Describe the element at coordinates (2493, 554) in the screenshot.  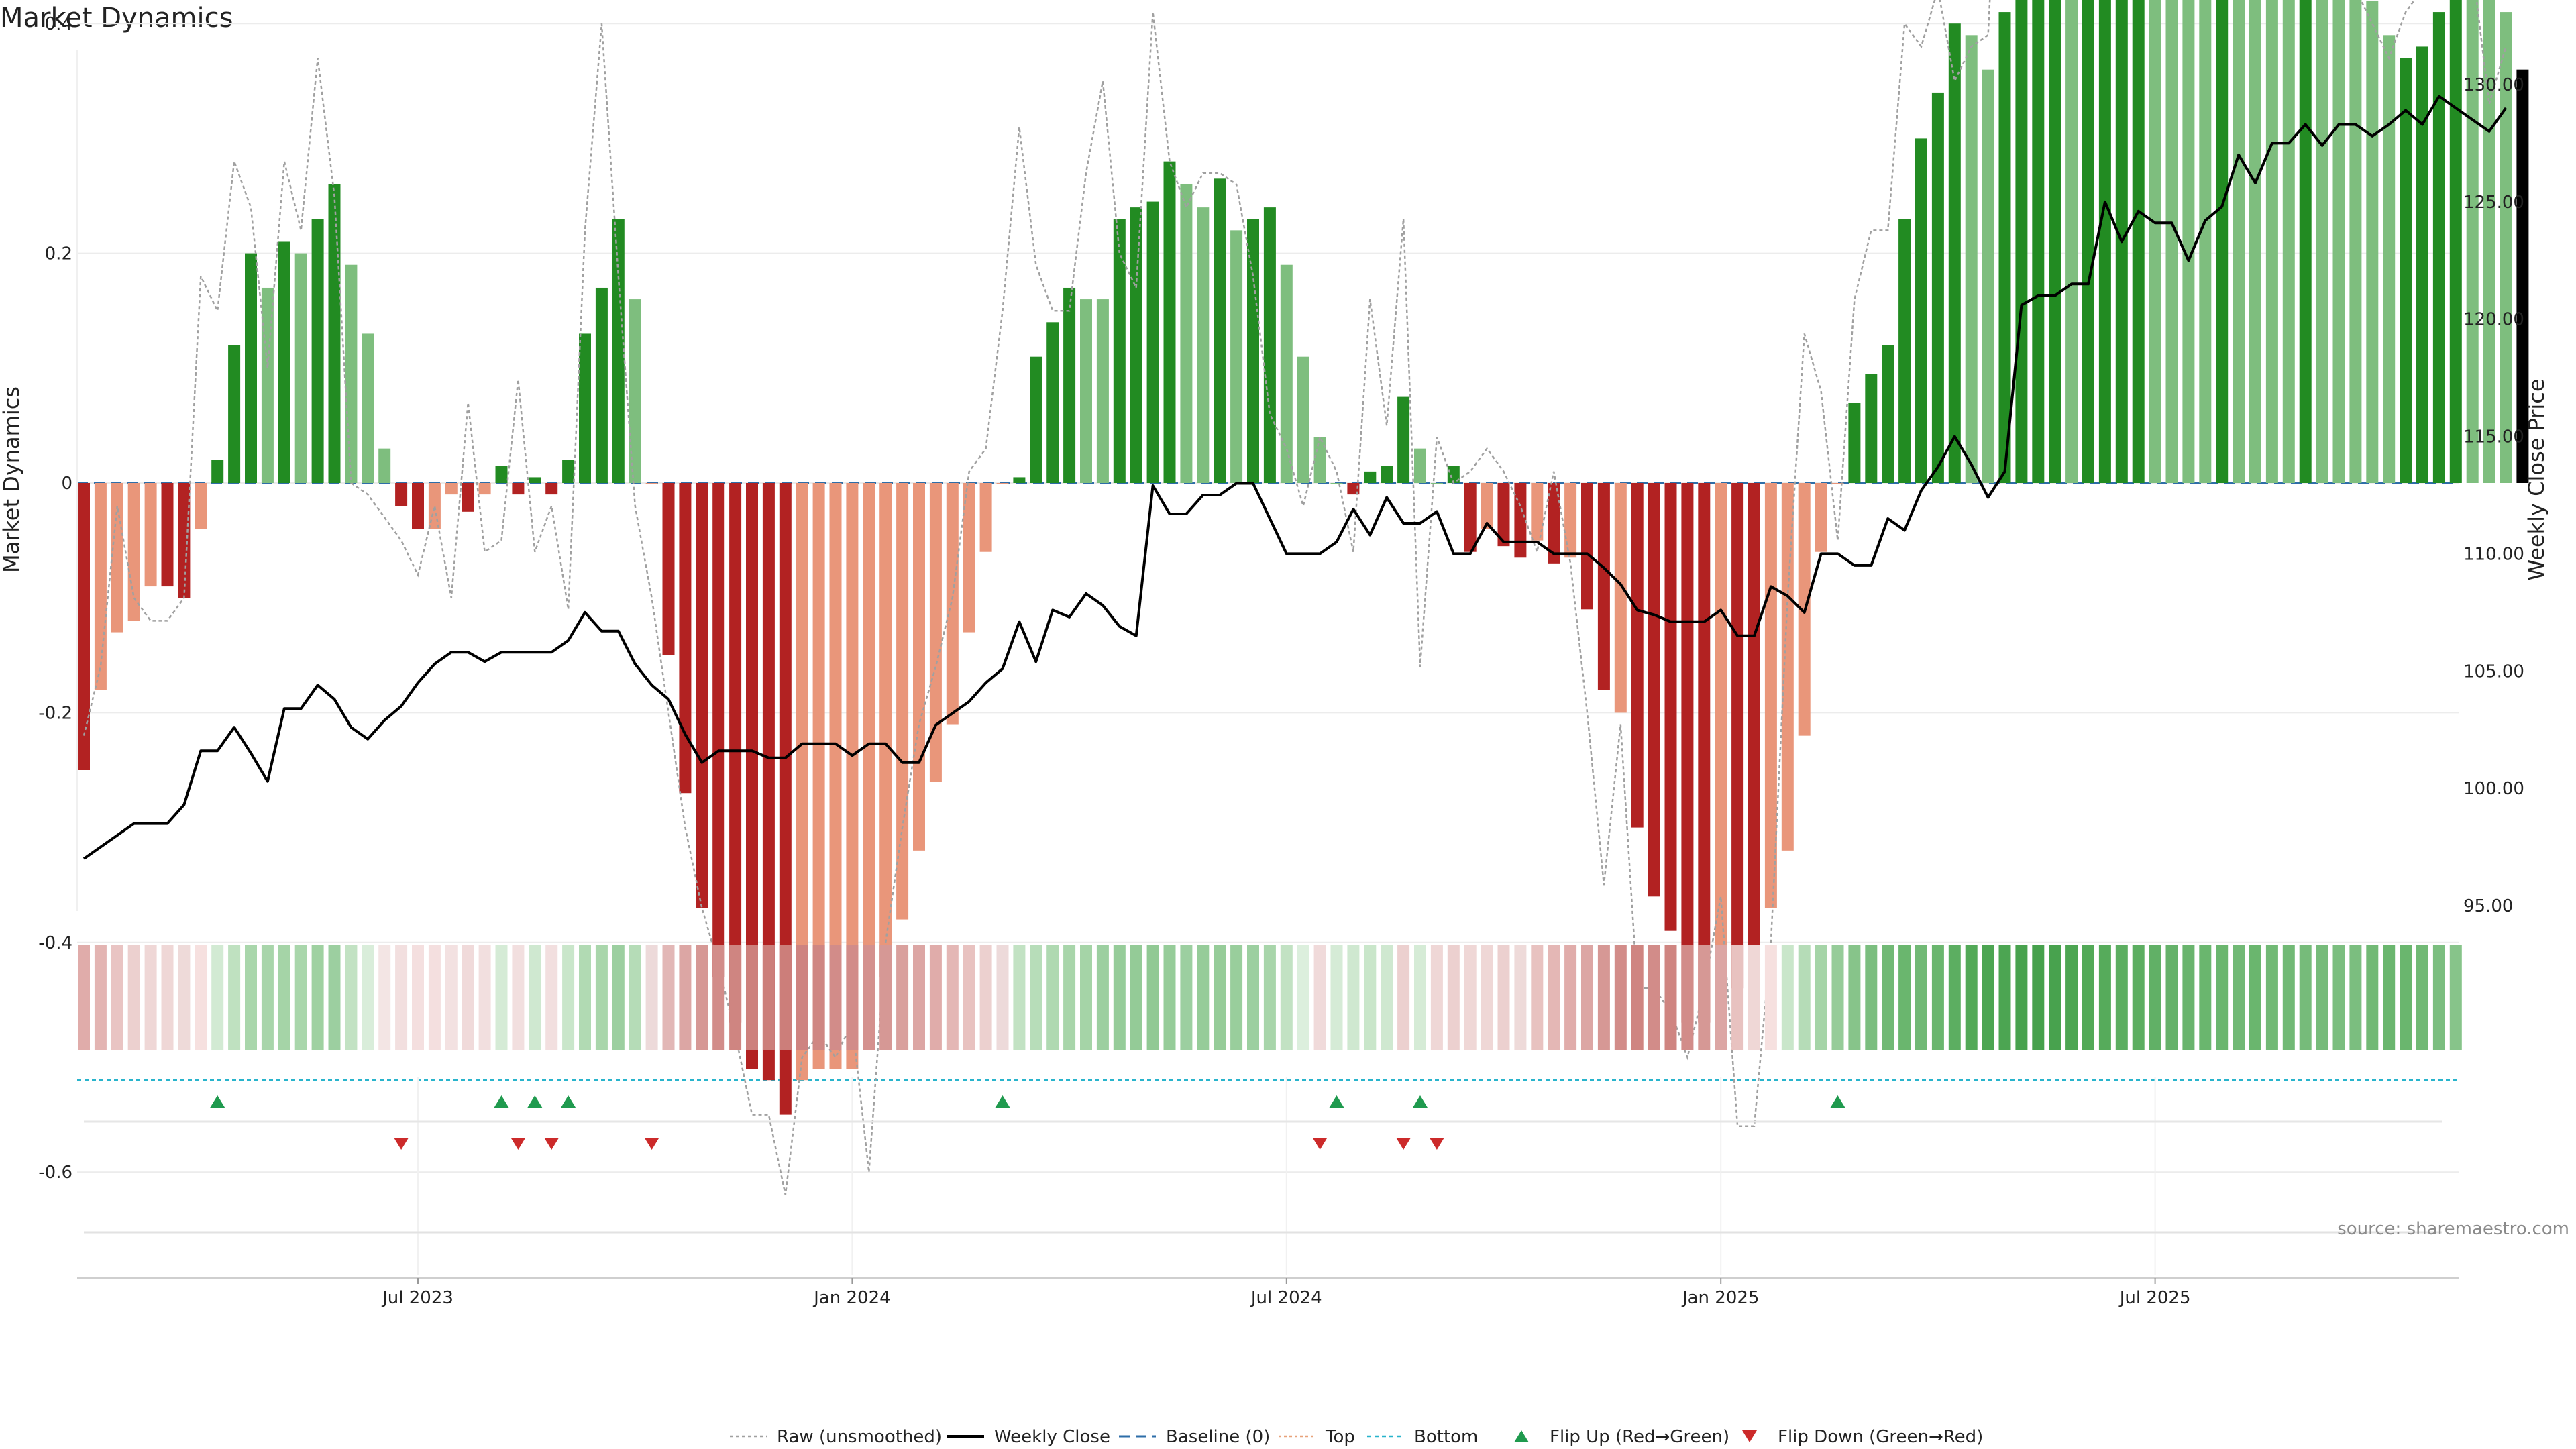
I see `y2-tick-label: 110.00` at that location.